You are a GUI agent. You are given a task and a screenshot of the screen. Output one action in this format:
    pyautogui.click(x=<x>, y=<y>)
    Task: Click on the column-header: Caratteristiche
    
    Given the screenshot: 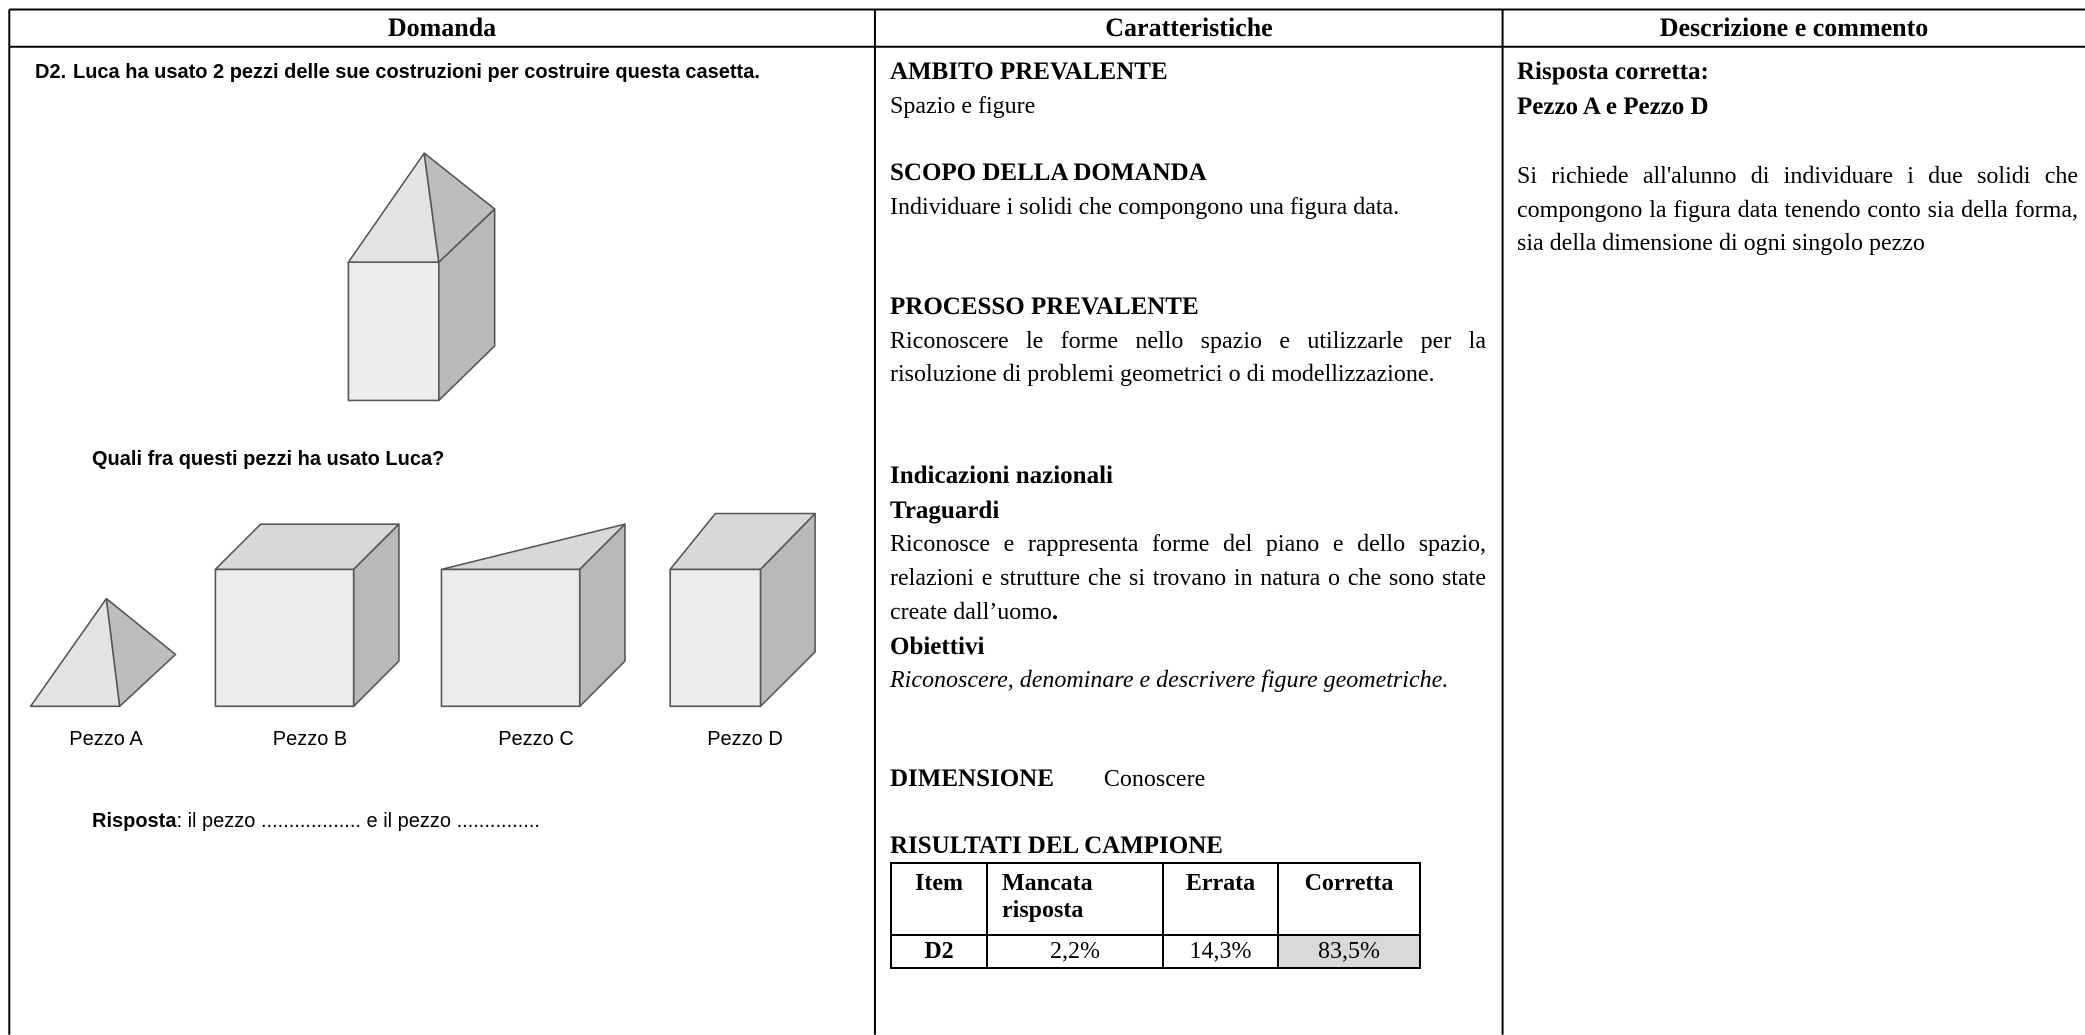 What is the action you would take?
    pyautogui.click(x=1189, y=27)
    